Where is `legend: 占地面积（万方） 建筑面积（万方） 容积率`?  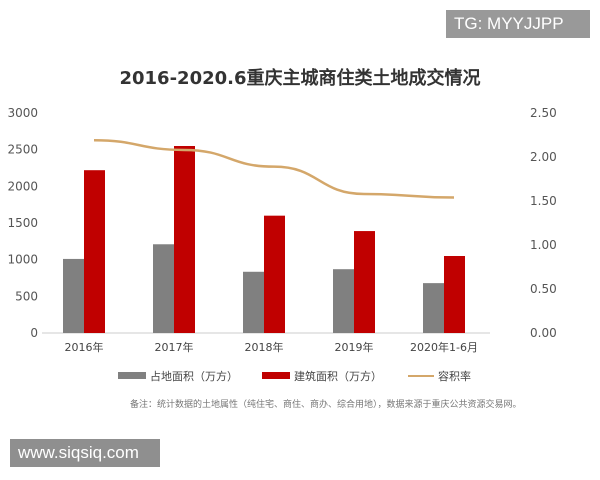 legend: 占地面积（万方） 建筑面积（万方） 容积率 is located at coordinates (294, 376).